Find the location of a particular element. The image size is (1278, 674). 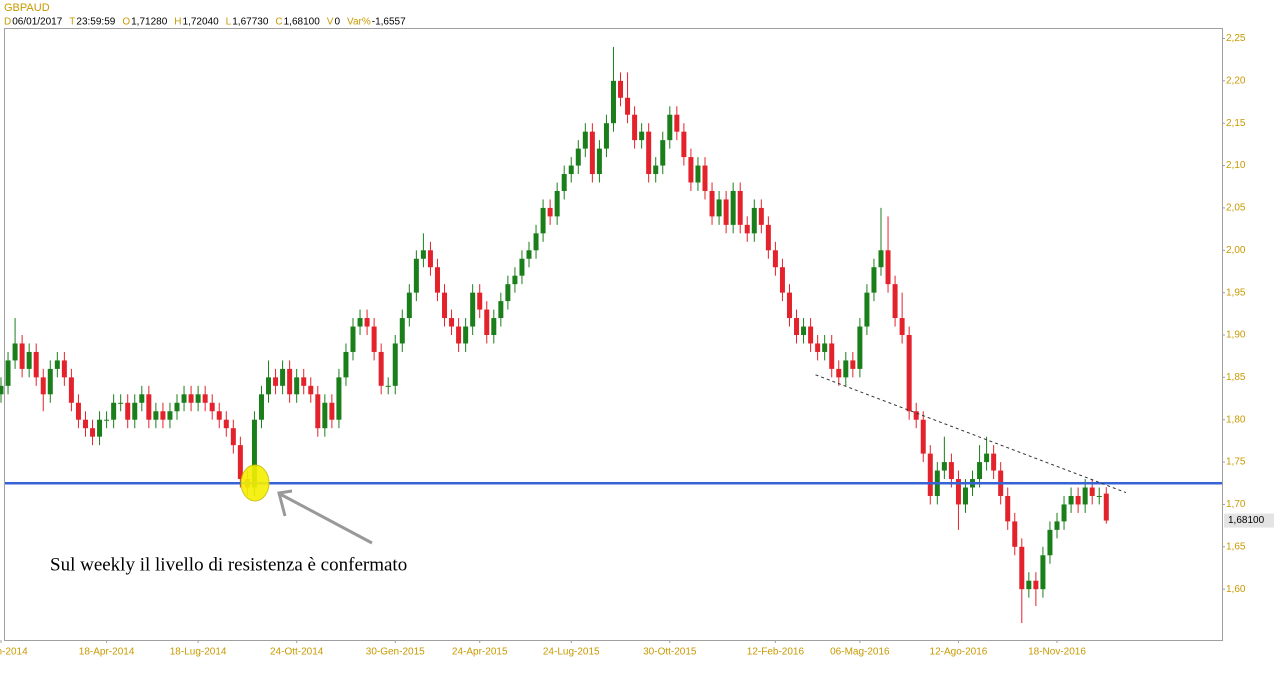

y-tick-label: 1,80 is located at coordinates (1236, 419).